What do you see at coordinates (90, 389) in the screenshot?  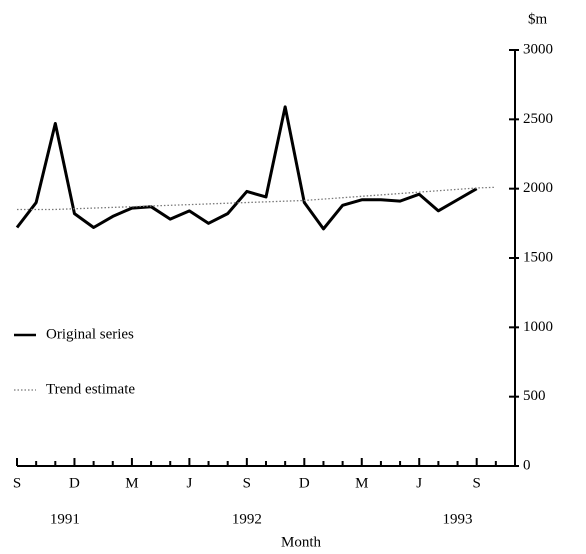 I see `legend-label: Trend estimate` at bounding box center [90, 389].